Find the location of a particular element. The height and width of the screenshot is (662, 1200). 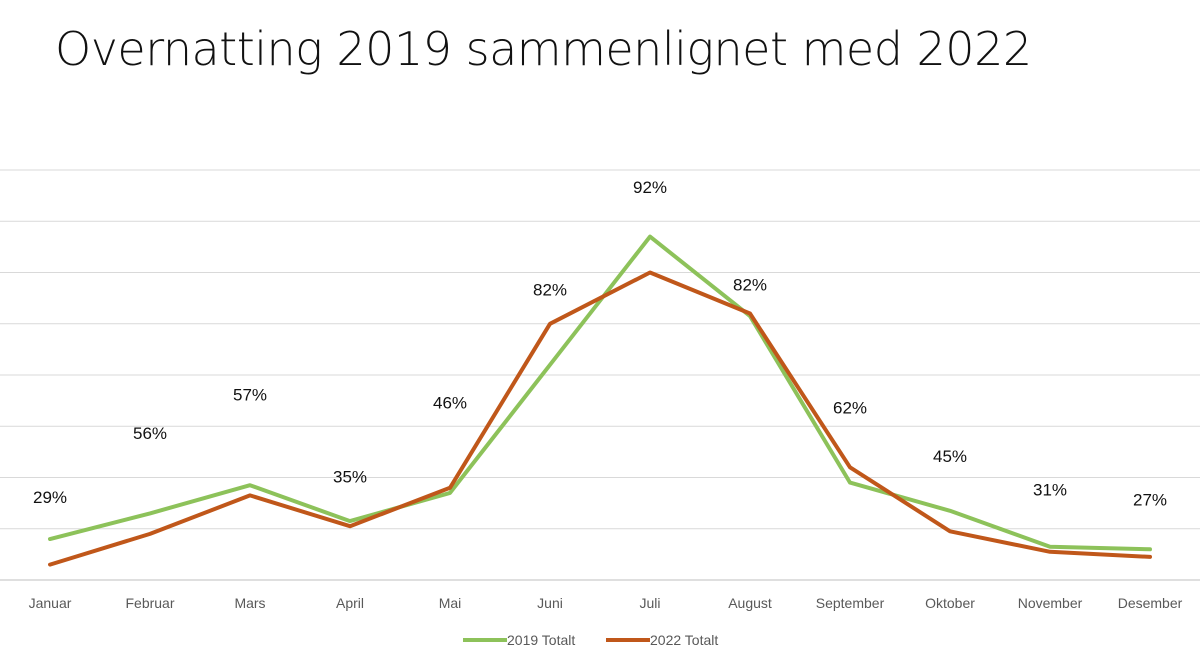

legend-label: 2019 Totalt is located at coordinates (541, 640).